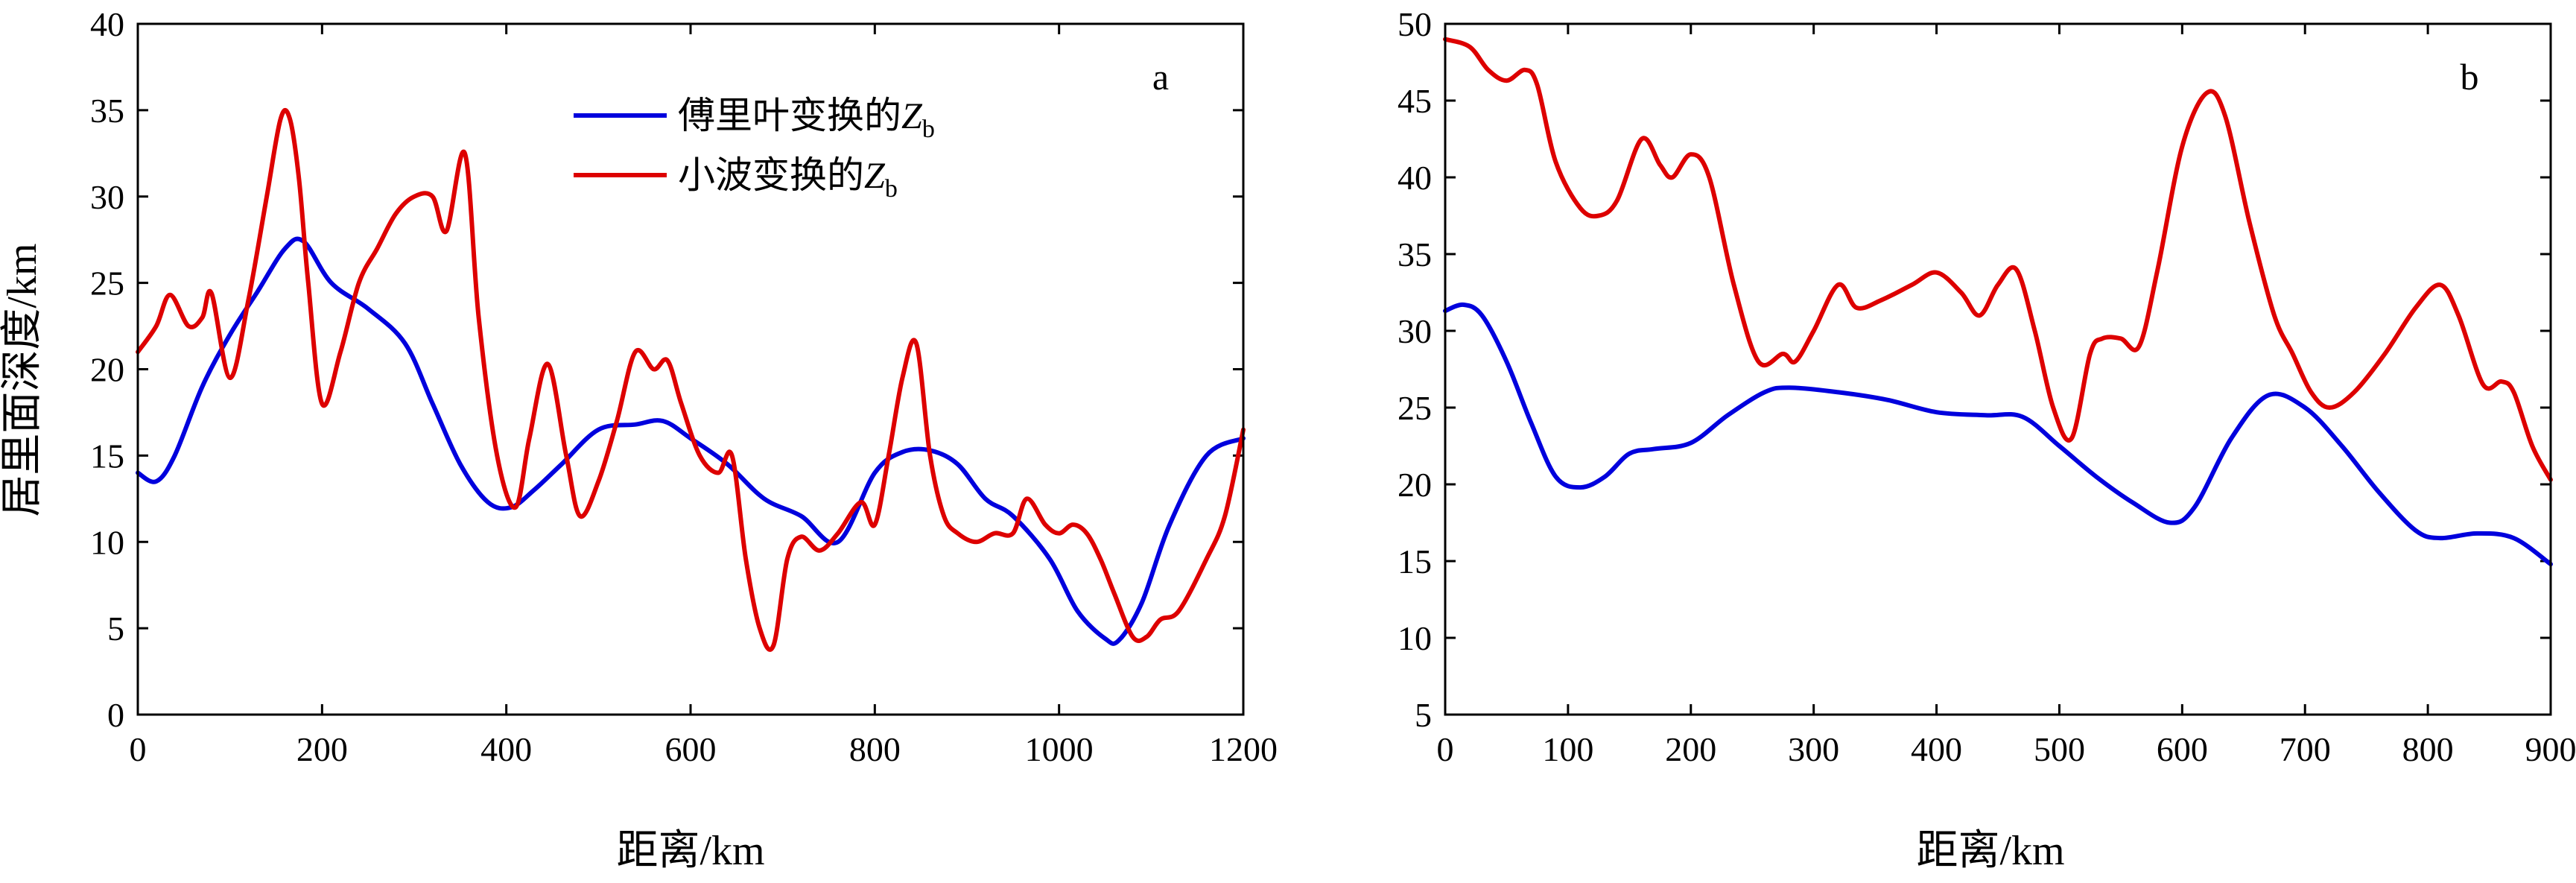  What do you see at coordinates (107, 24) in the screenshot?
I see `panel-a-y-tick-label: 40` at bounding box center [107, 24].